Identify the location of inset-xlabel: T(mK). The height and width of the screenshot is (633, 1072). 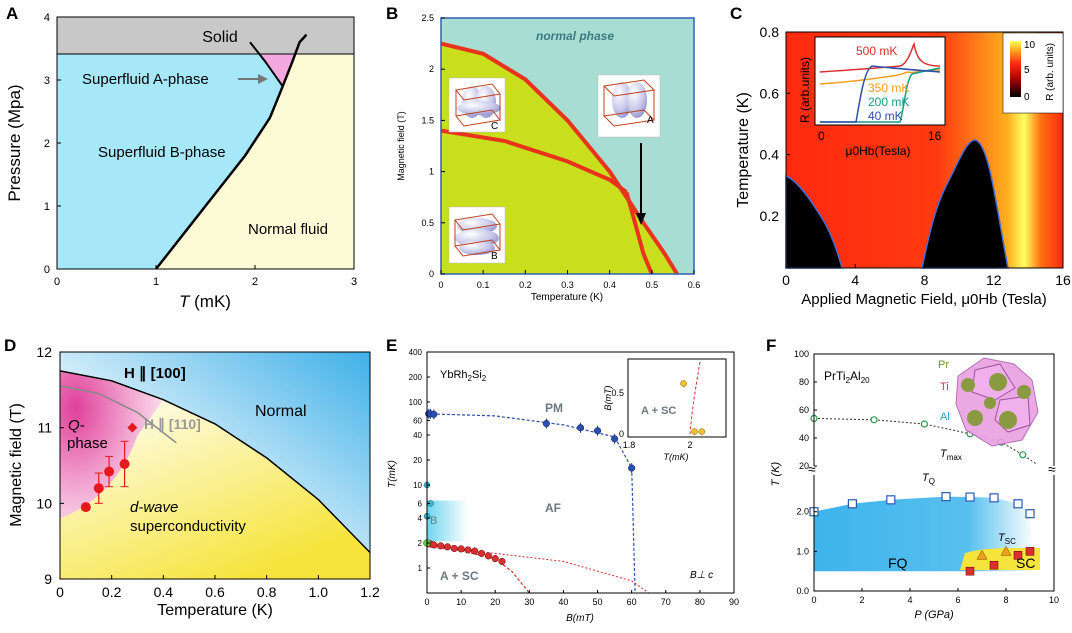
(676, 457).